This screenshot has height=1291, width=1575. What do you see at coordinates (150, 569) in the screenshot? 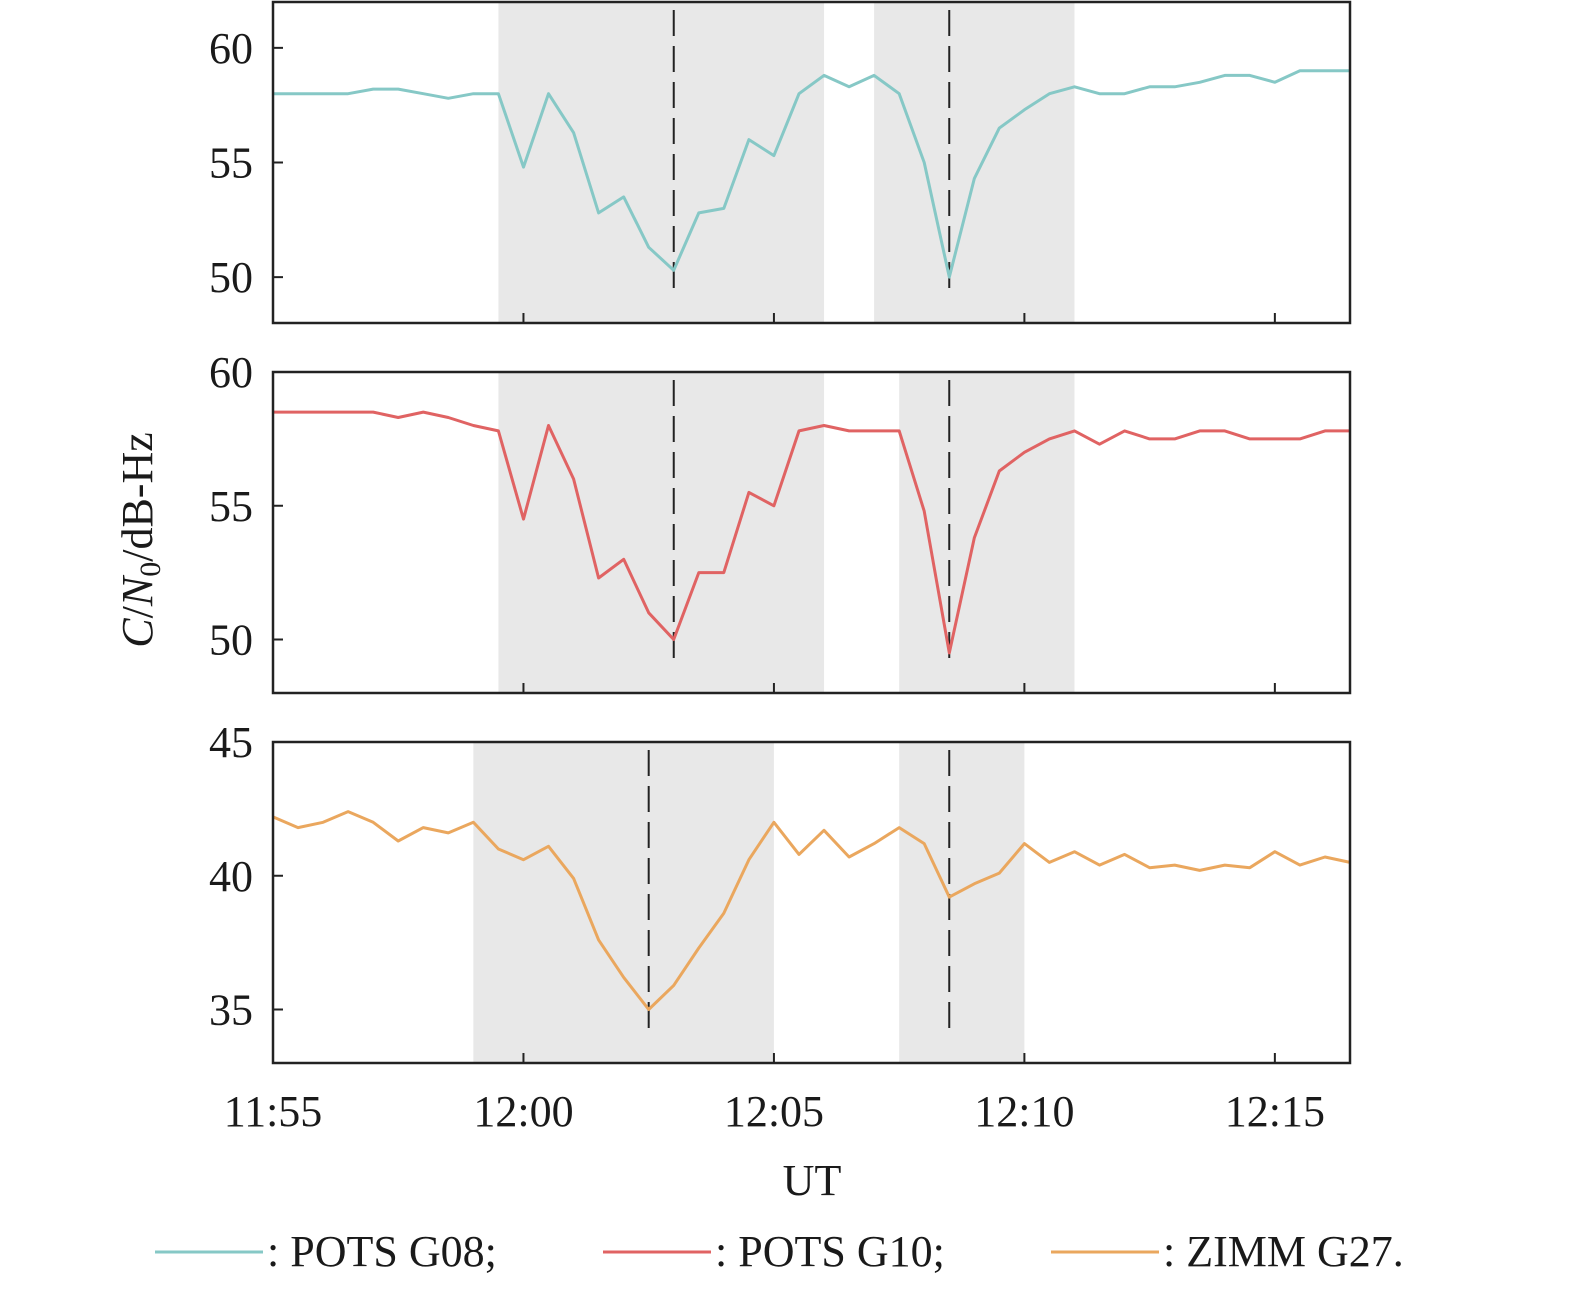
I see `y-title-subscript: 0` at bounding box center [150, 569].